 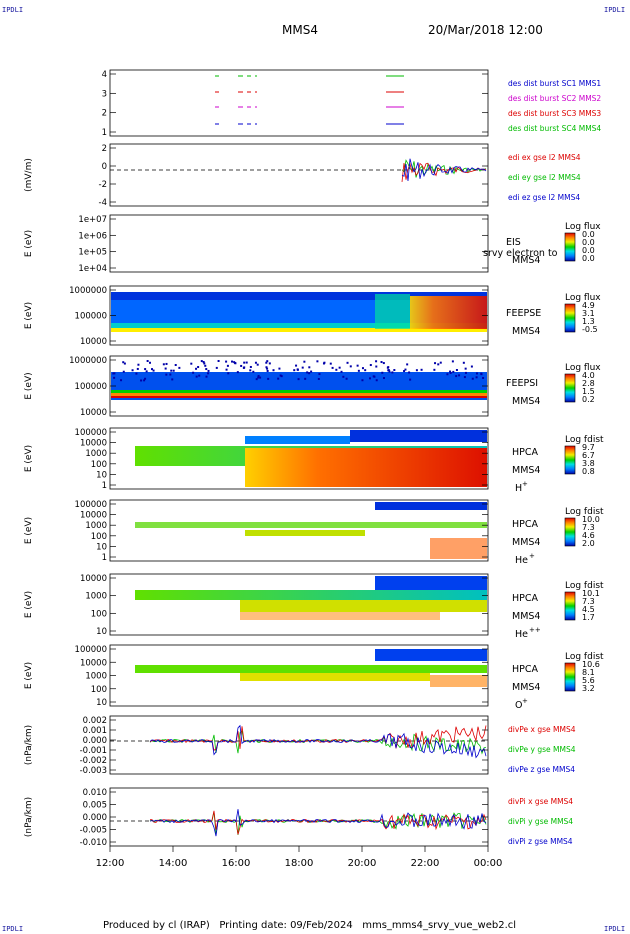 What do you see at coordinates (588, 305) in the screenshot?
I see `colorbar-tick-label: 4.9` at bounding box center [588, 305].